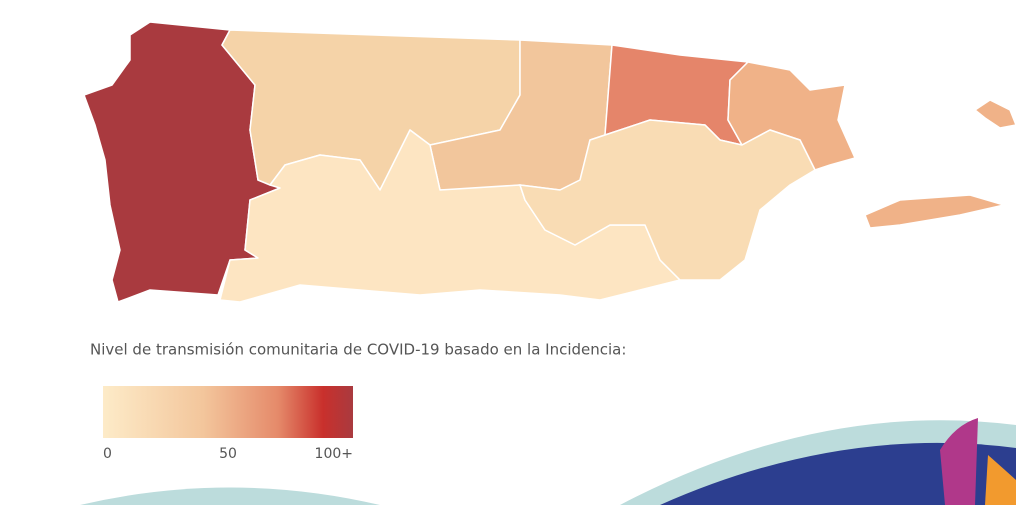 Image resolution: width=1016 pixels, height=505 pixels. I want to click on region-southeast, so click(667, 200).